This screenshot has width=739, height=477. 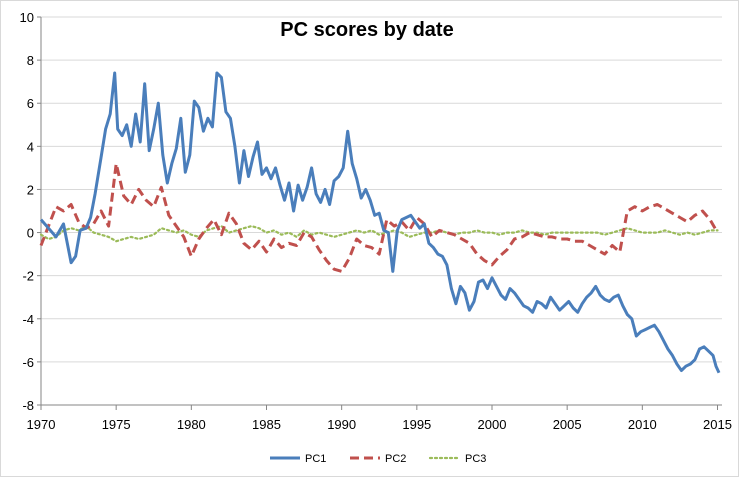 I want to click on y-tick-label: 6, so click(x=30, y=103).